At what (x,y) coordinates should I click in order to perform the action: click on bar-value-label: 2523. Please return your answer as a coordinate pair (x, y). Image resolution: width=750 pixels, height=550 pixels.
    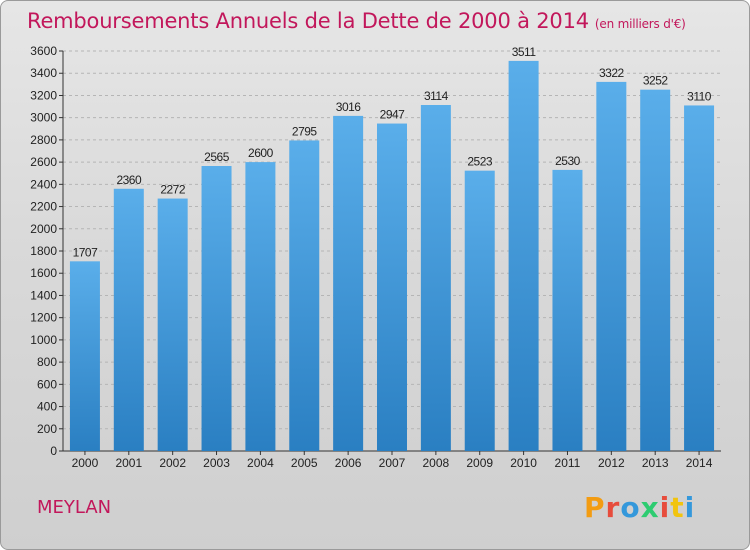
    Looking at the image, I should click on (480, 162).